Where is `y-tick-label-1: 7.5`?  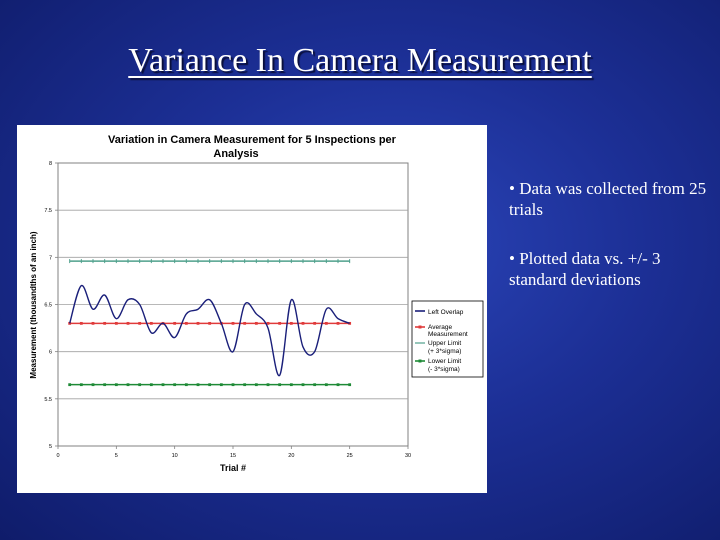
y-tick-label-1: 7.5 is located at coordinates (48, 211).